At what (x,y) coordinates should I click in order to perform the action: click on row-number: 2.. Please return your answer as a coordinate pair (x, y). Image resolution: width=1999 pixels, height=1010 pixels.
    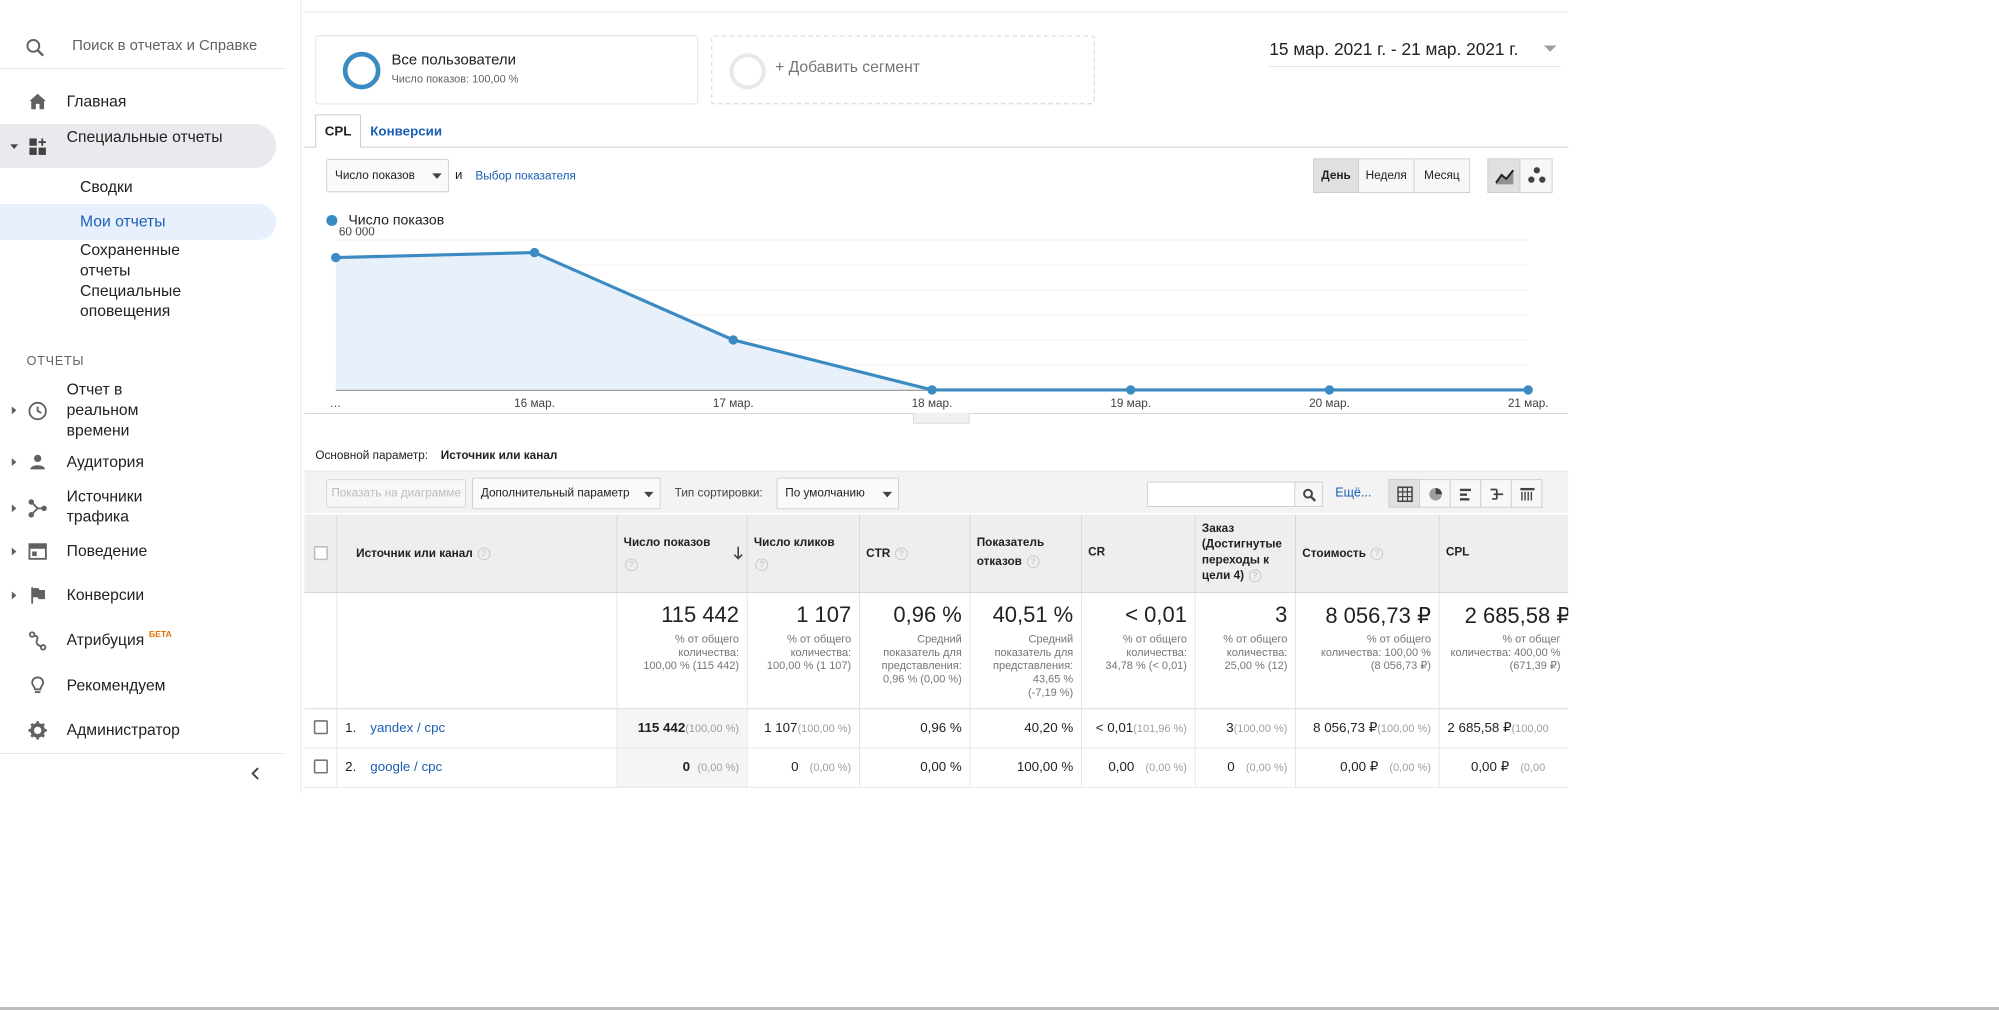
    Looking at the image, I should click on (351, 767).